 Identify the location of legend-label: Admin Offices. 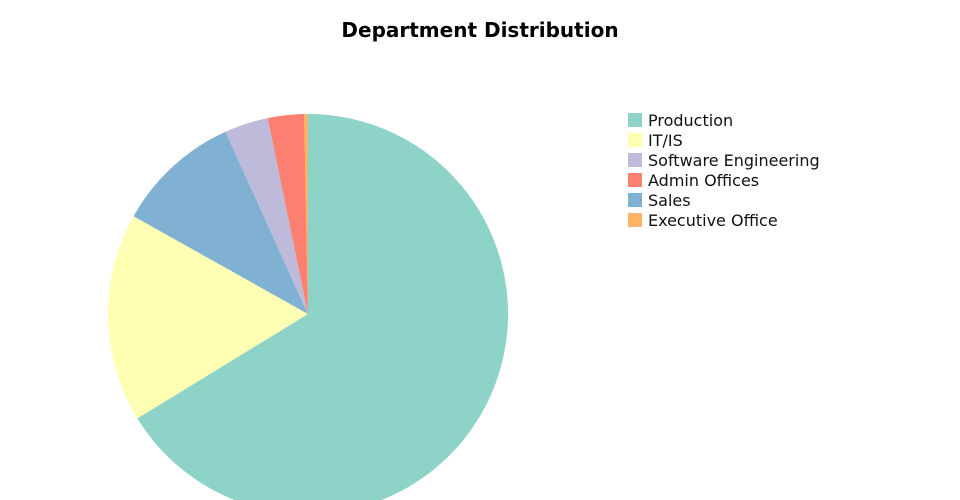
(704, 180).